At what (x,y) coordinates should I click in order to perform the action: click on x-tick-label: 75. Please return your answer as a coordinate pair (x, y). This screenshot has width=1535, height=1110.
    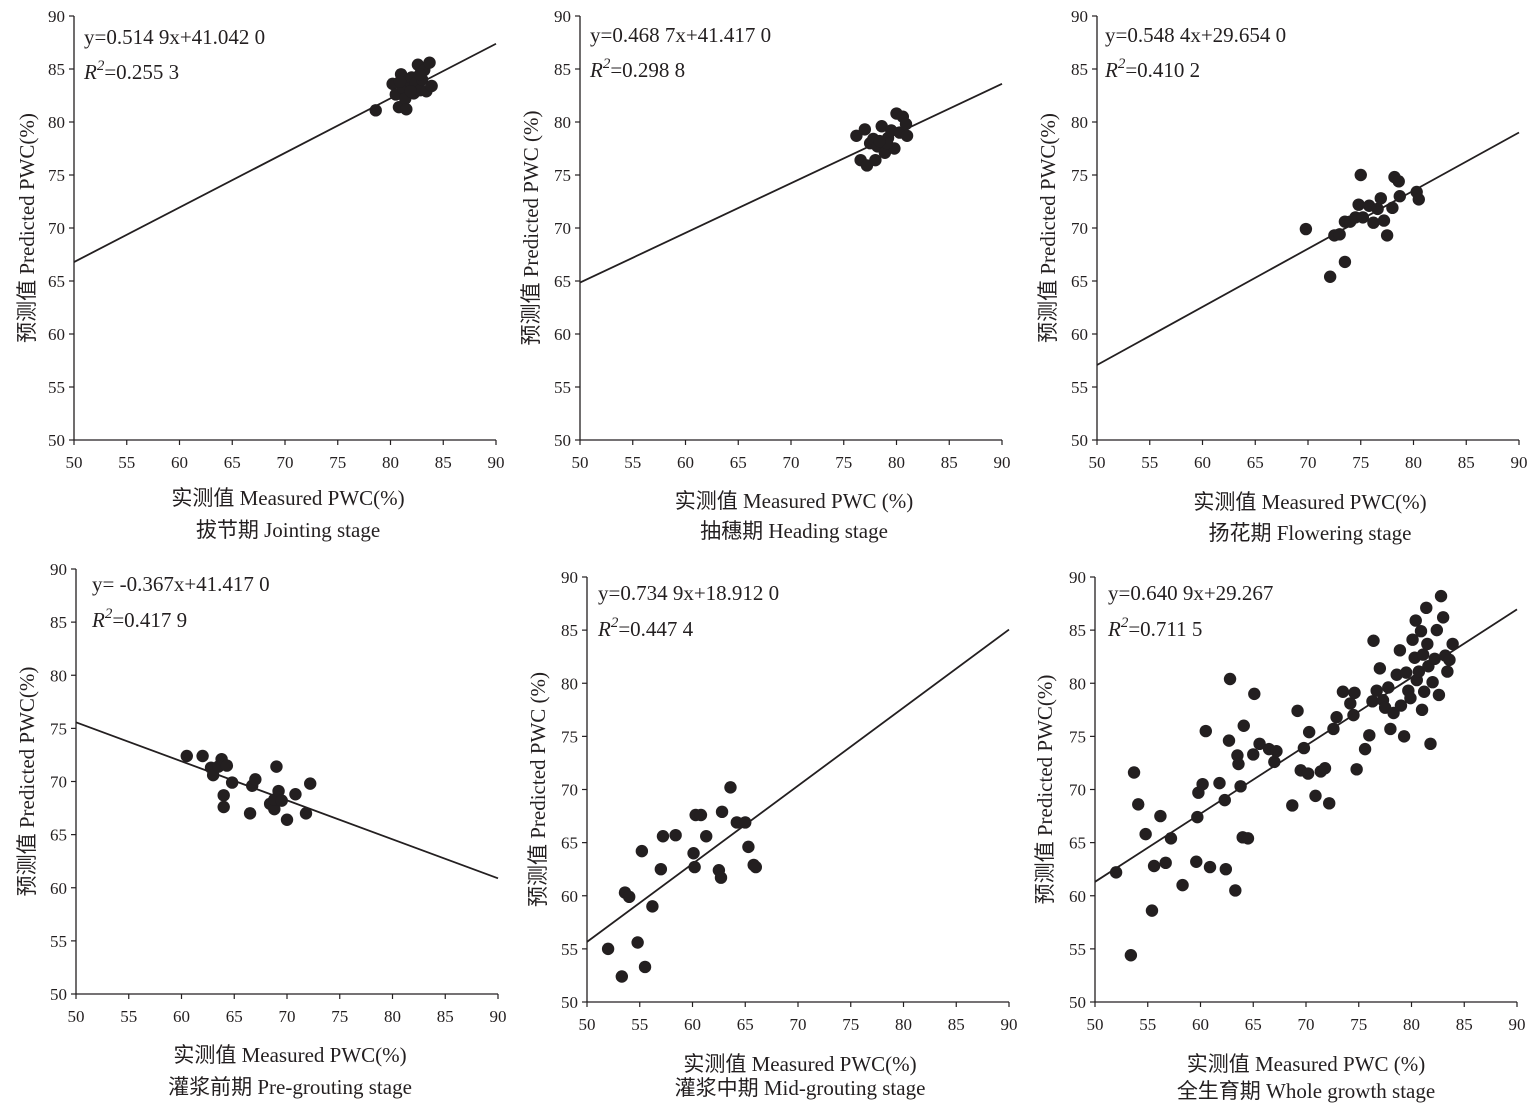
    Looking at the image, I should click on (843, 462).